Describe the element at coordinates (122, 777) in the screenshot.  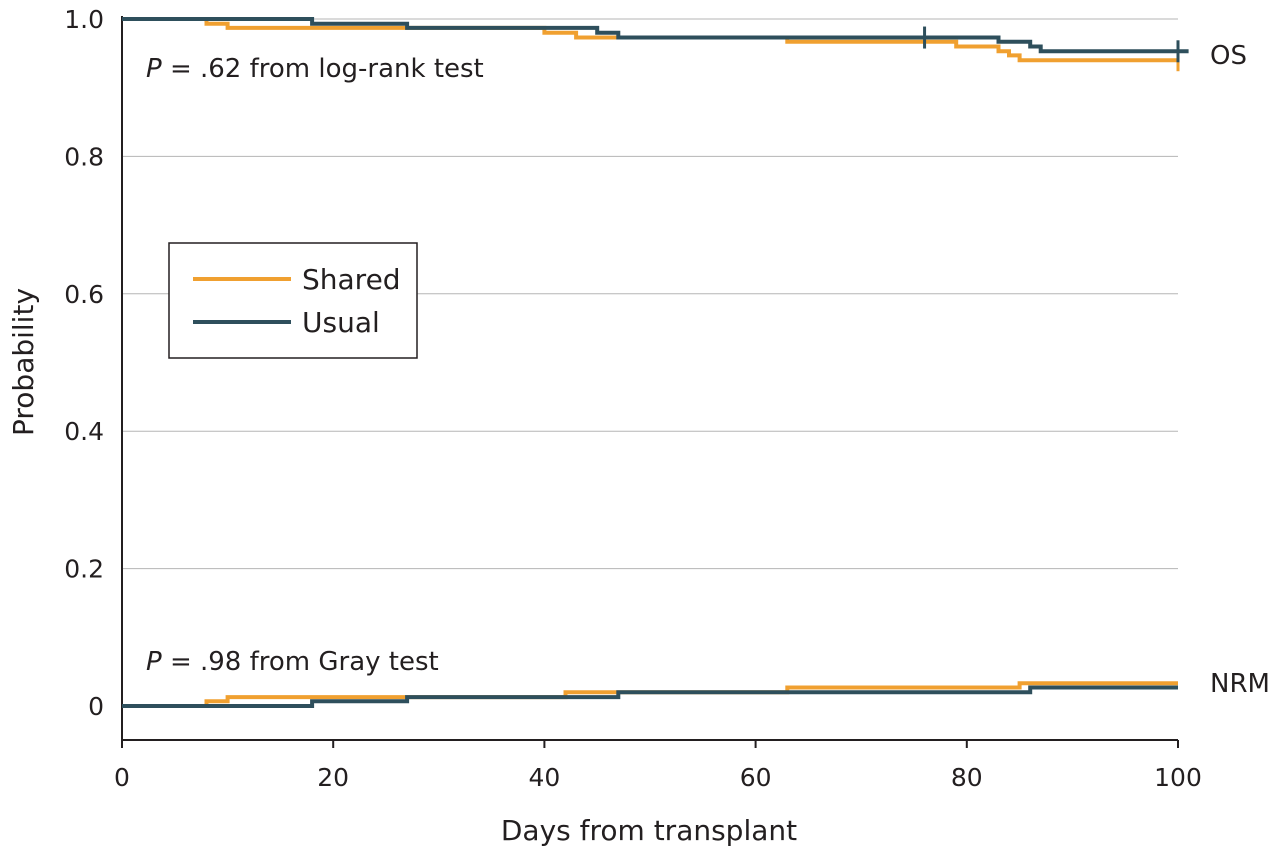
I see `x-tick-label: 0` at that location.